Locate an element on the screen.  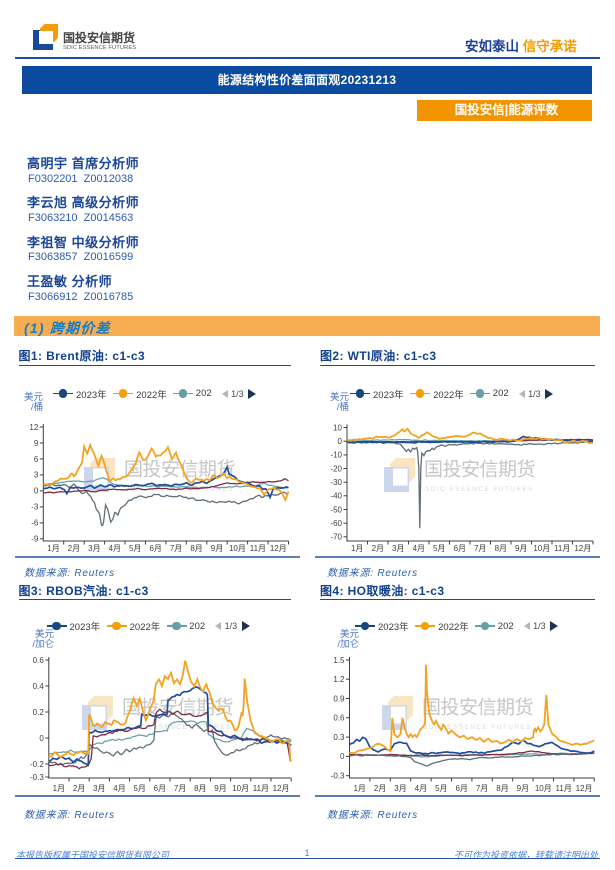
svg-text: -0.2 is located at coordinates (37, 764).